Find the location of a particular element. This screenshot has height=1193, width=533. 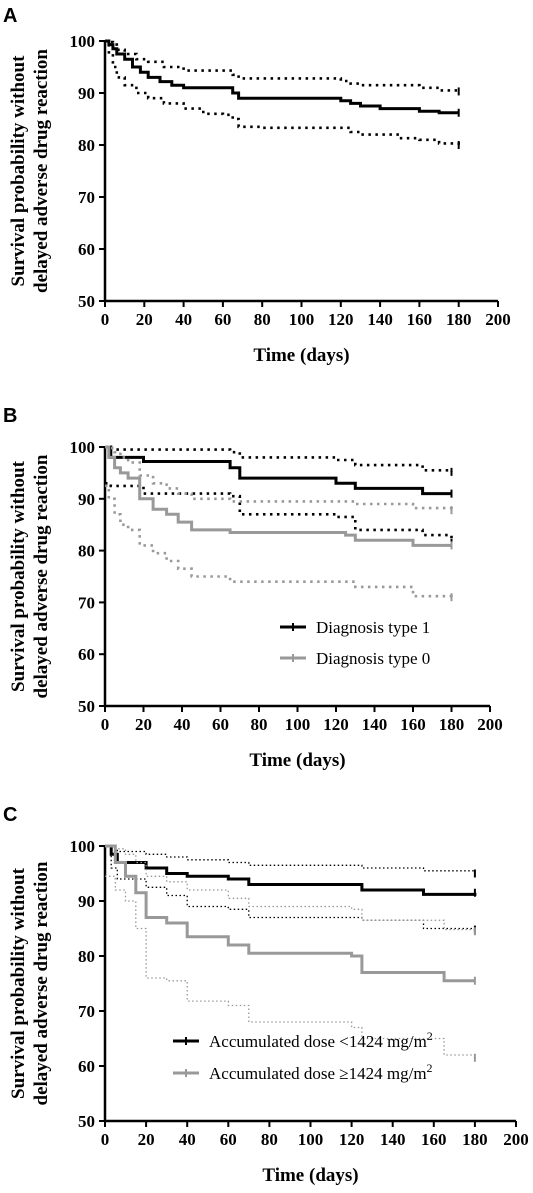

legend-label: Accumulated dose ≥1424 mg/m2 is located at coordinates (321, 1072).